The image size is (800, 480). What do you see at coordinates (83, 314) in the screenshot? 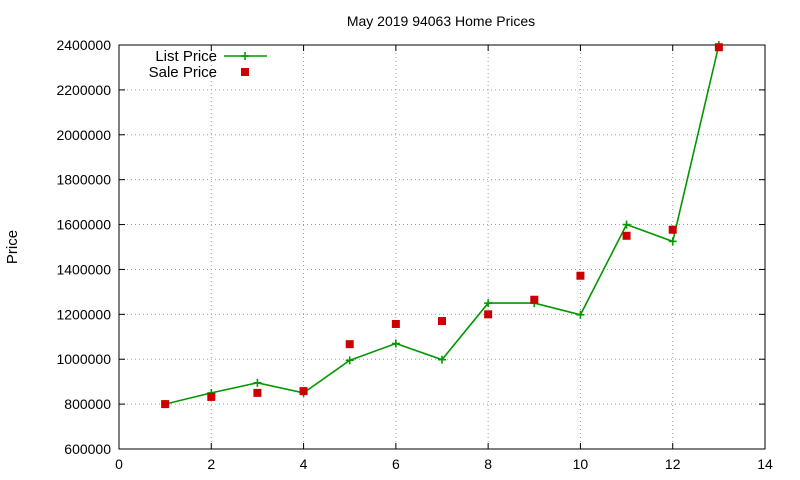
I see `y-tick-label: 1200000` at bounding box center [83, 314].